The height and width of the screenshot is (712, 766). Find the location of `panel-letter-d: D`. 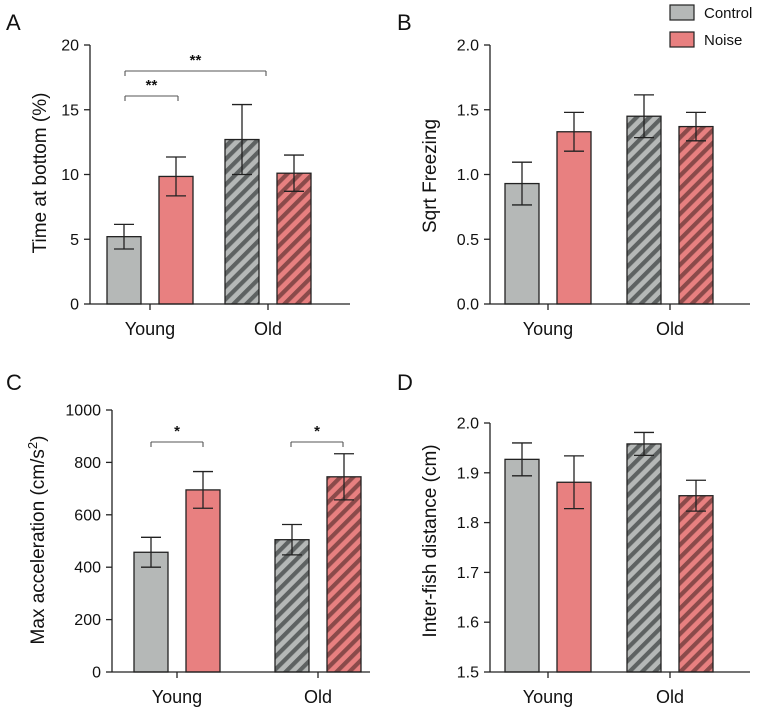

panel-letter-d: D is located at coordinates (405, 382).